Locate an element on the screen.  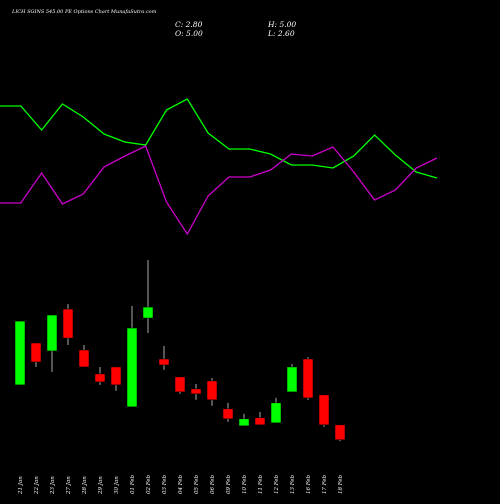
x-tick-label: 06 Feb is located at coordinates (213, 484).